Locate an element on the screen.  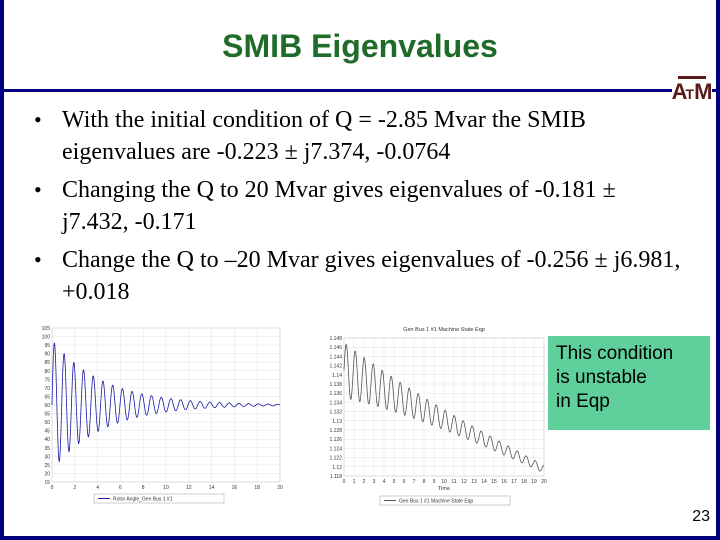
y-tick-label: 65 is located at coordinates (47, 397).